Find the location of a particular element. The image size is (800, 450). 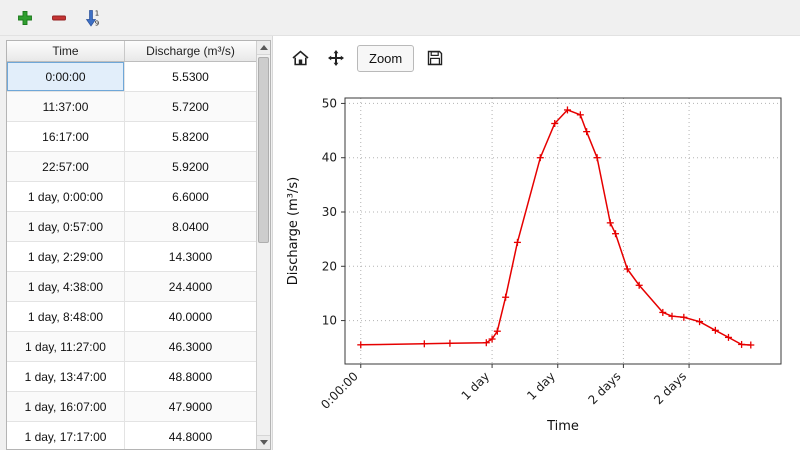

table-row: 16:17:00 5.8200 is located at coordinates (131, 137).